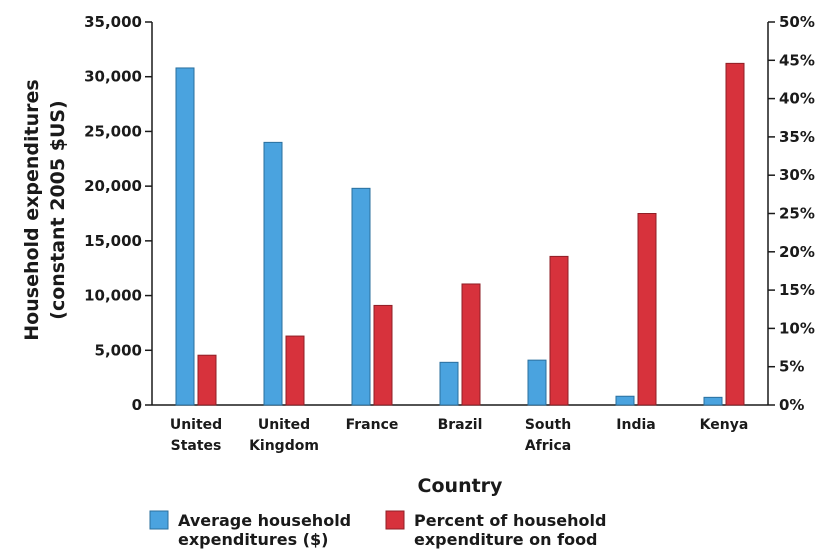 Image resolution: width=822 pixels, height=552 pixels. What do you see at coordinates (797, 22) in the screenshot?
I see `right-tick-label: 50%` at bounding box center [797, 22].